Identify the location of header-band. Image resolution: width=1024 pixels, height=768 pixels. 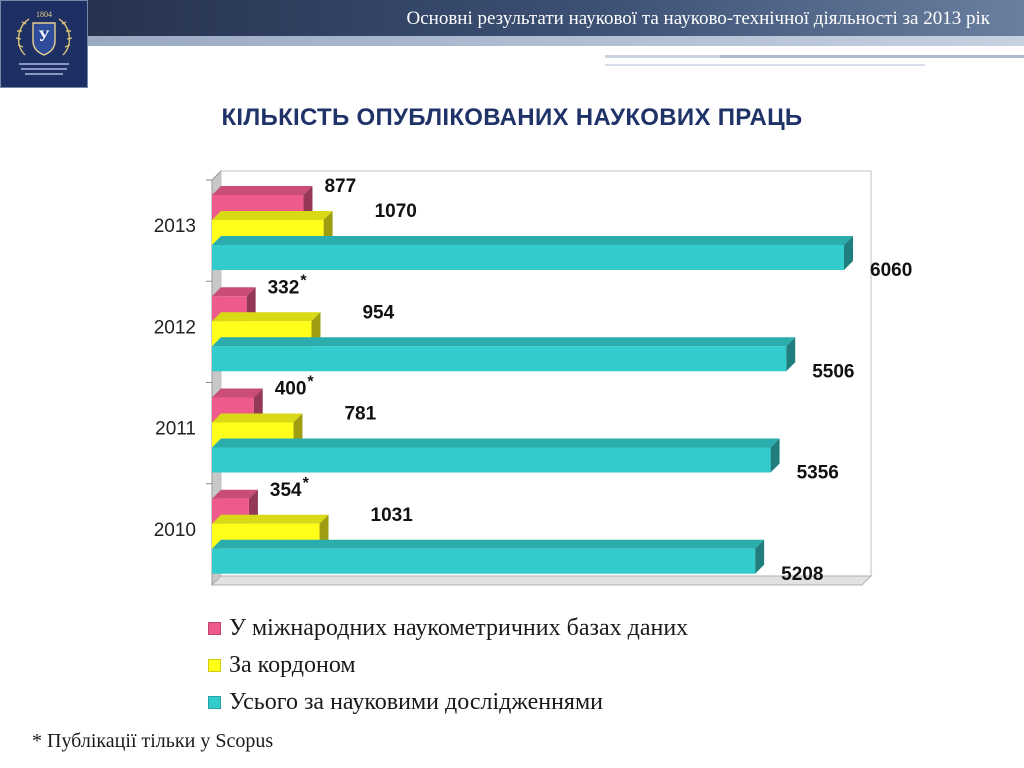
(556, 18).